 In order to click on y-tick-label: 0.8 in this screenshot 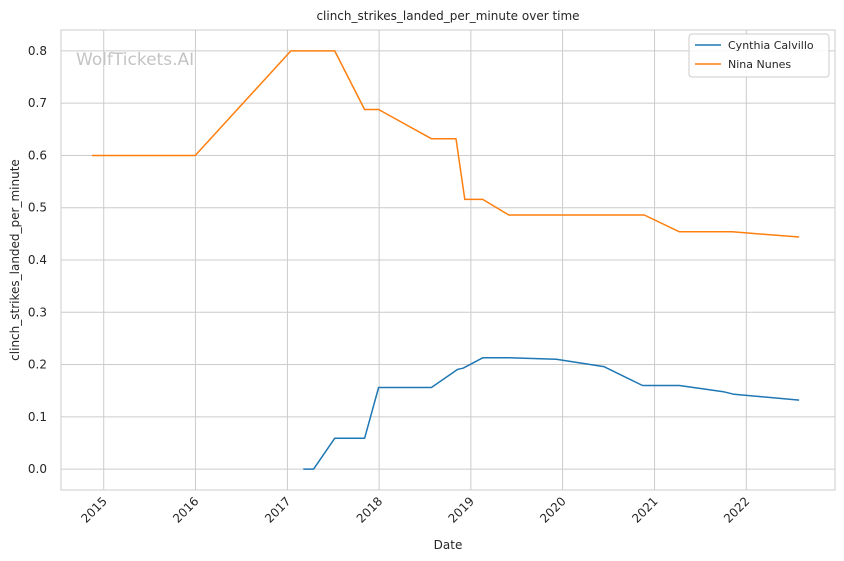, I will do `click(37, 51)`.